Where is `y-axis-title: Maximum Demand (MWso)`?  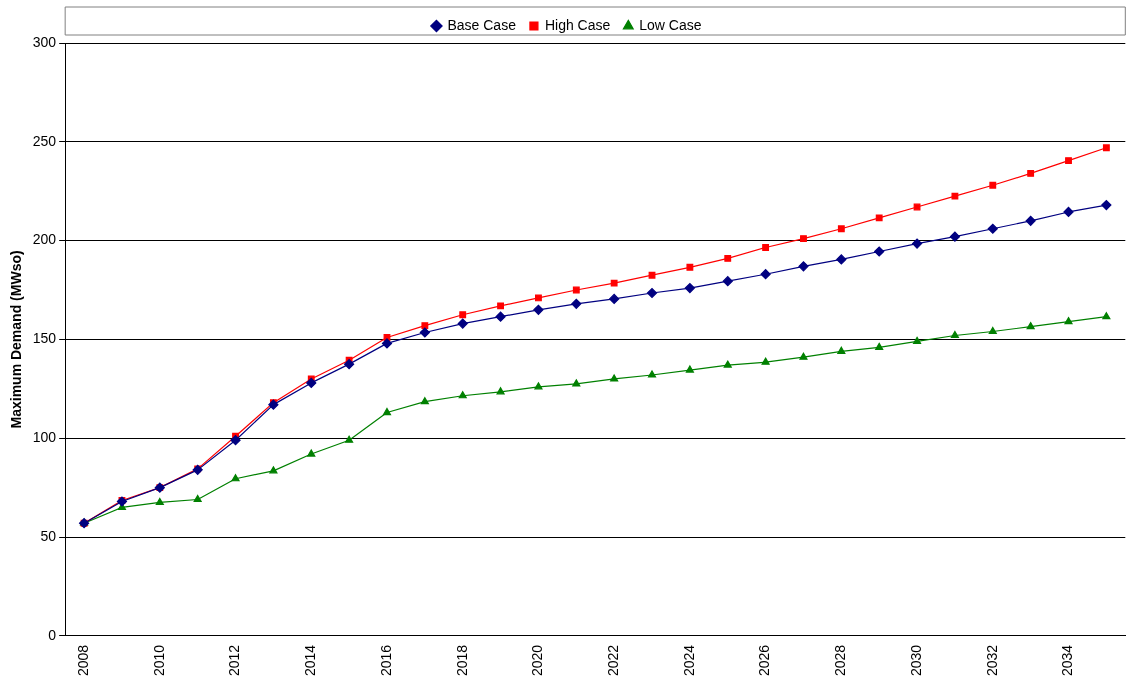 y-axis-title: Maximum Demand (MWso) is located at coordinates (16, 339).